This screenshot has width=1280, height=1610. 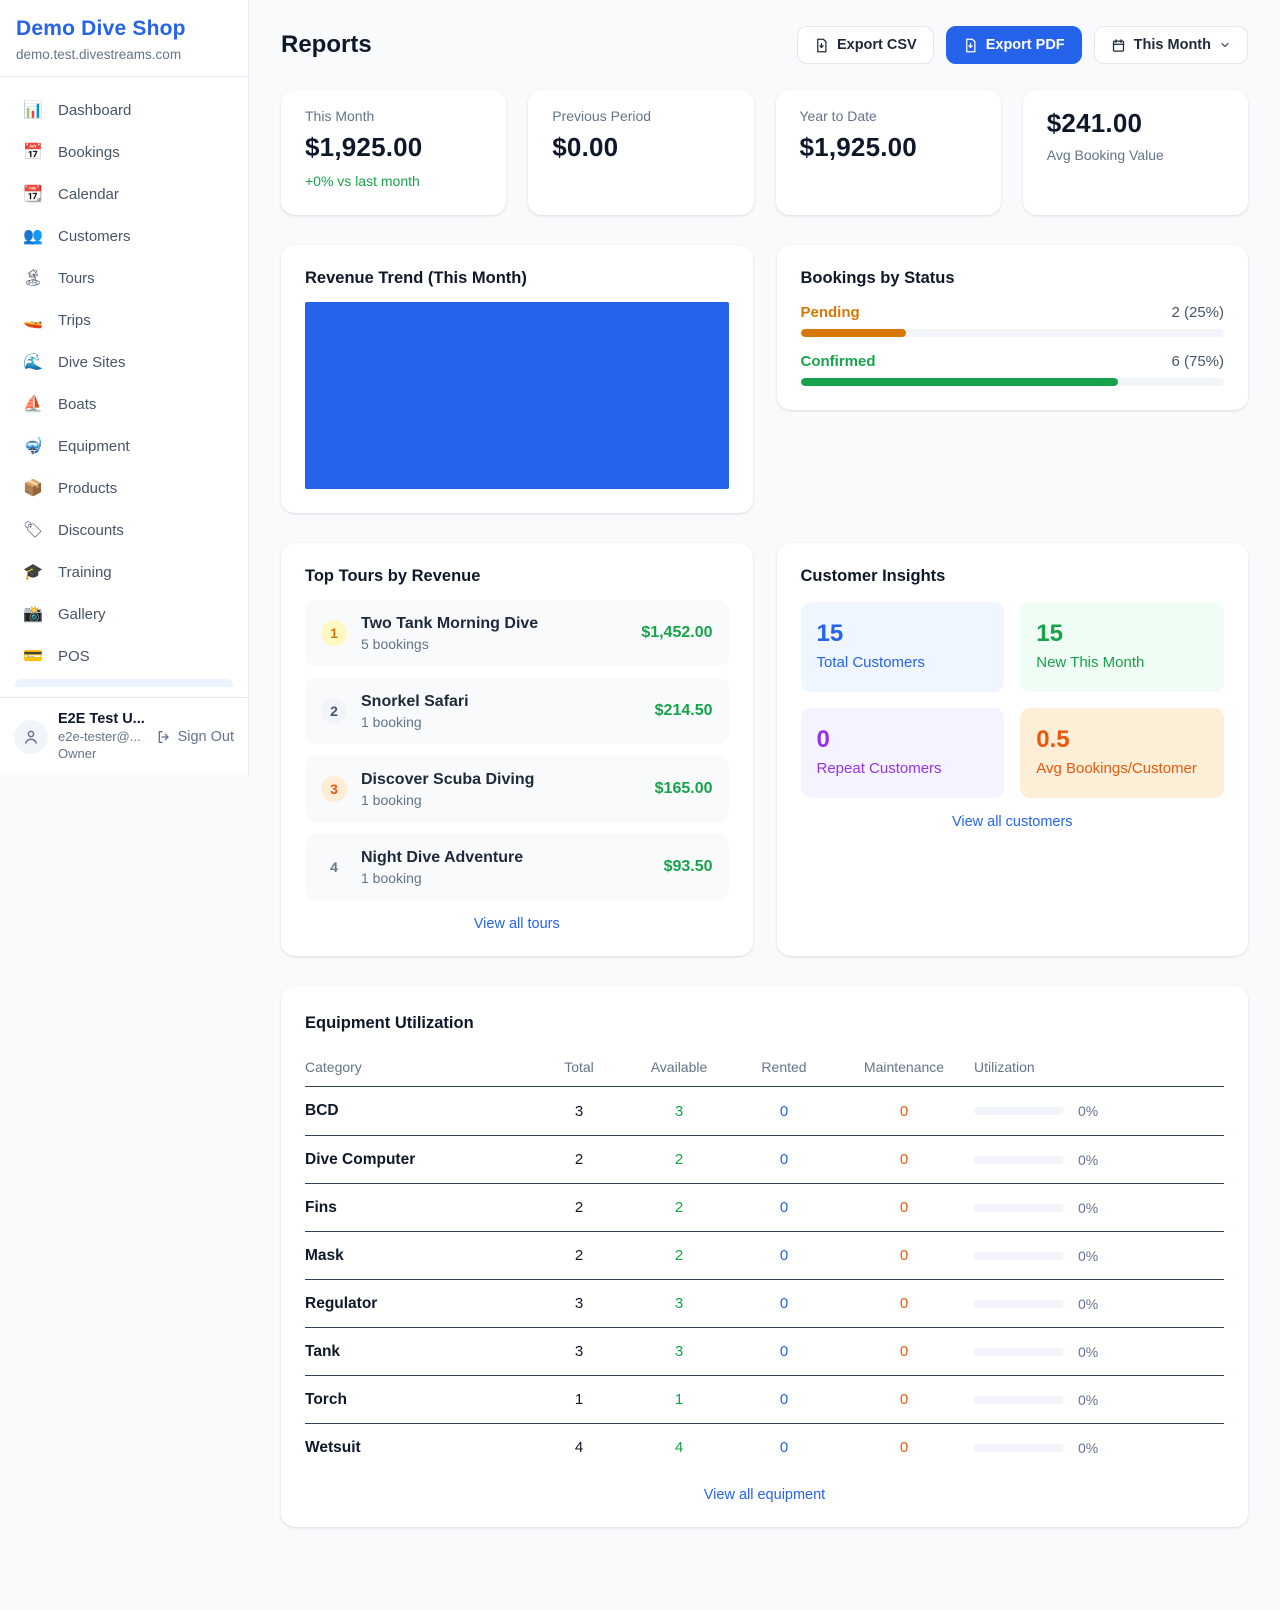 I want to click on sidebar-active-item-partial, so click(x=124, y=683).